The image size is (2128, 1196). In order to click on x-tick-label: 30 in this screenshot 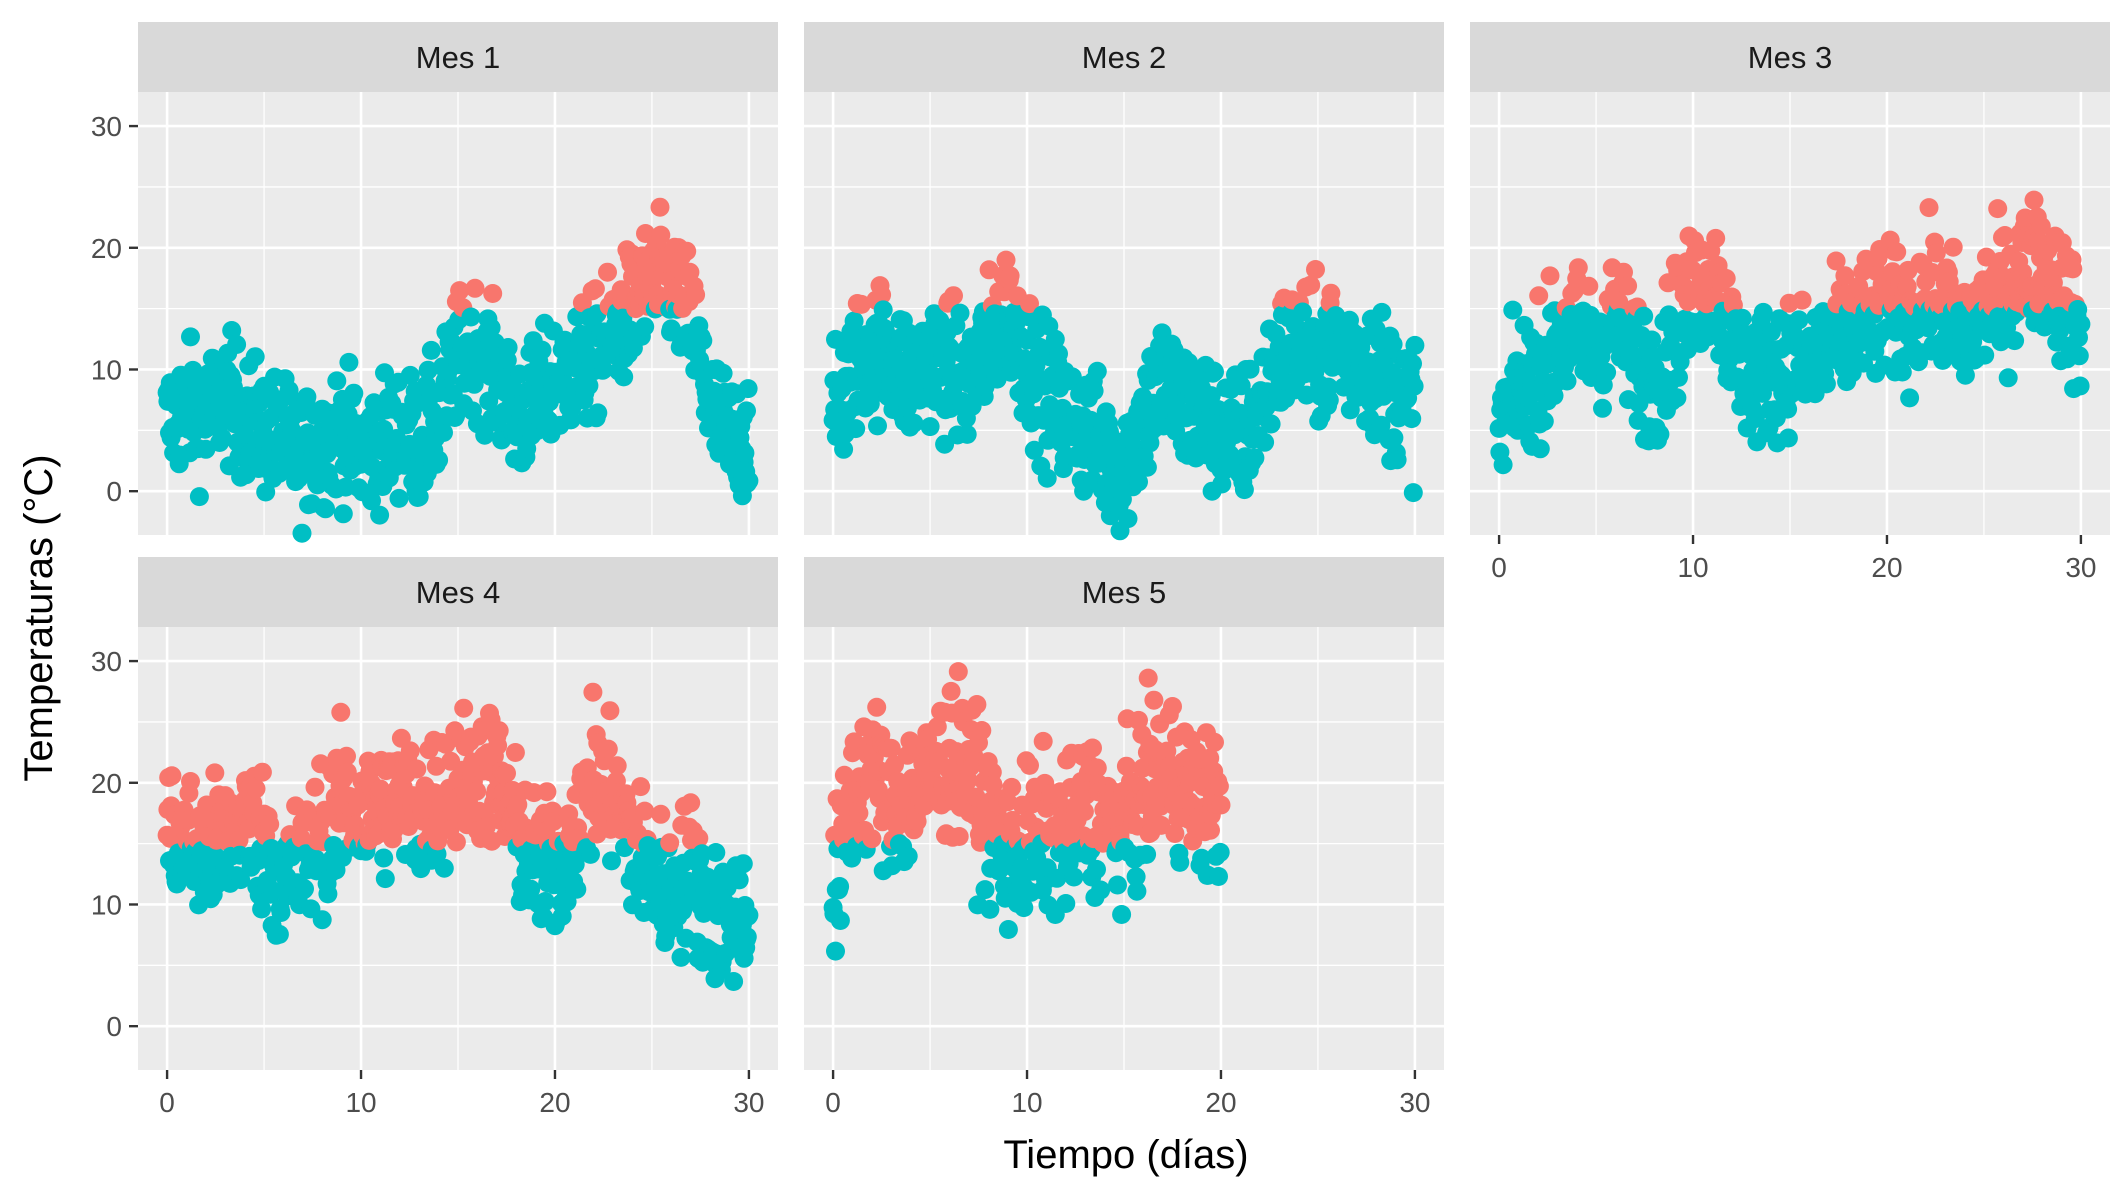, I will do `click(2080, 567)`.